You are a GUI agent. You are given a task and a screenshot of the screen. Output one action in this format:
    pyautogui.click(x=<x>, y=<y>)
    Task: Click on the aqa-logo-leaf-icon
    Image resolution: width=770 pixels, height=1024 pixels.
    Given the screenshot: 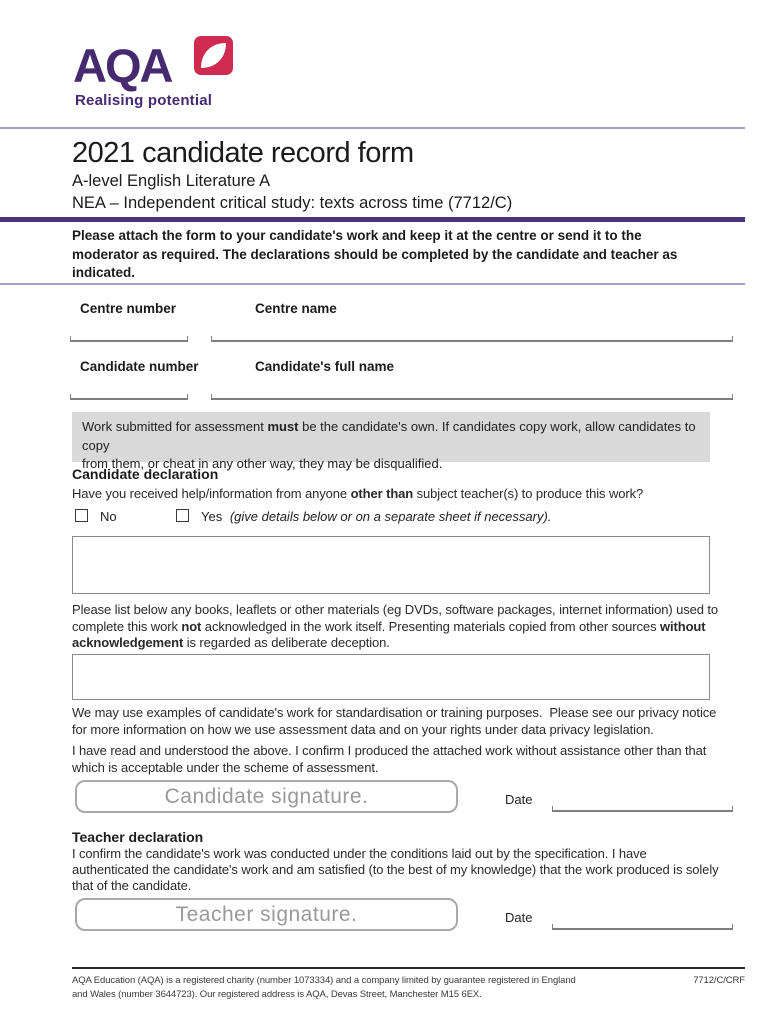 What is the action you would take?
    pyautogui.click(x=213, y=55)
    